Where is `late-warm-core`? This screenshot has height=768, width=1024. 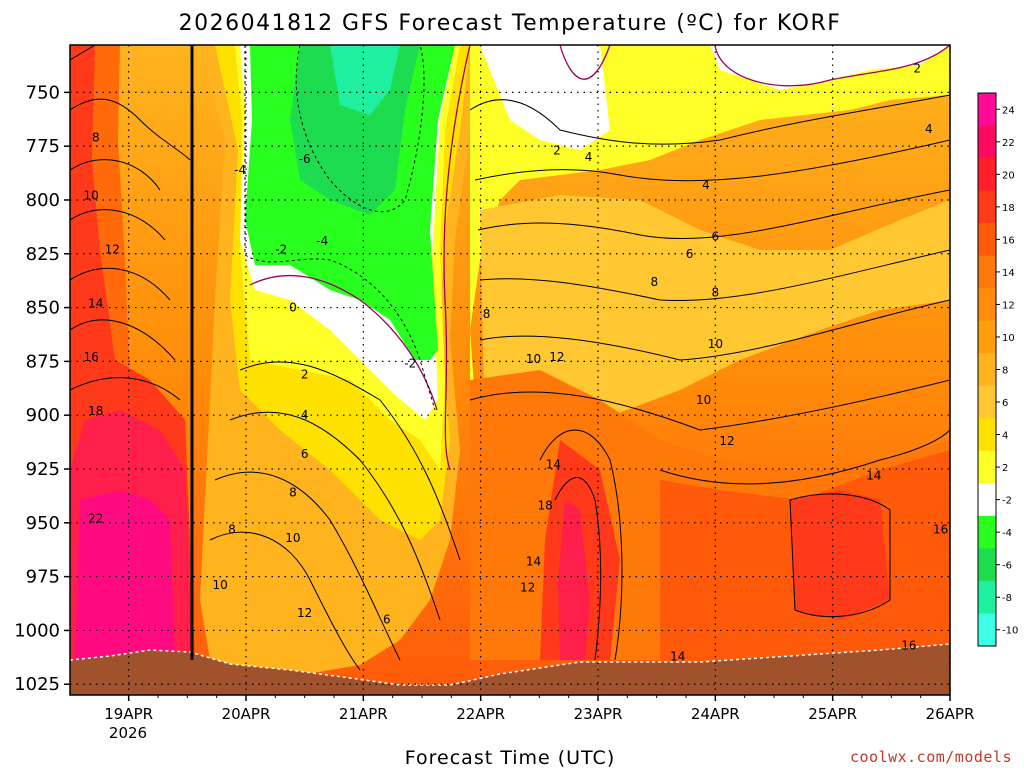
late-warm-core is located at coordinates (840, 555).